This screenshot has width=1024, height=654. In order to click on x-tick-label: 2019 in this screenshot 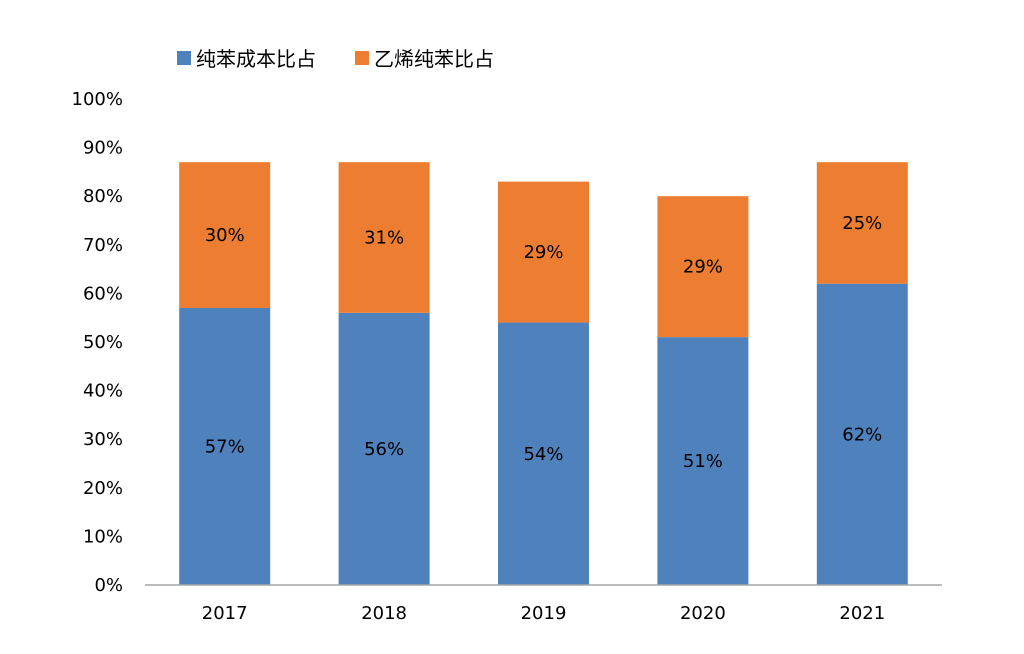, I will do `click(544, 613)`.